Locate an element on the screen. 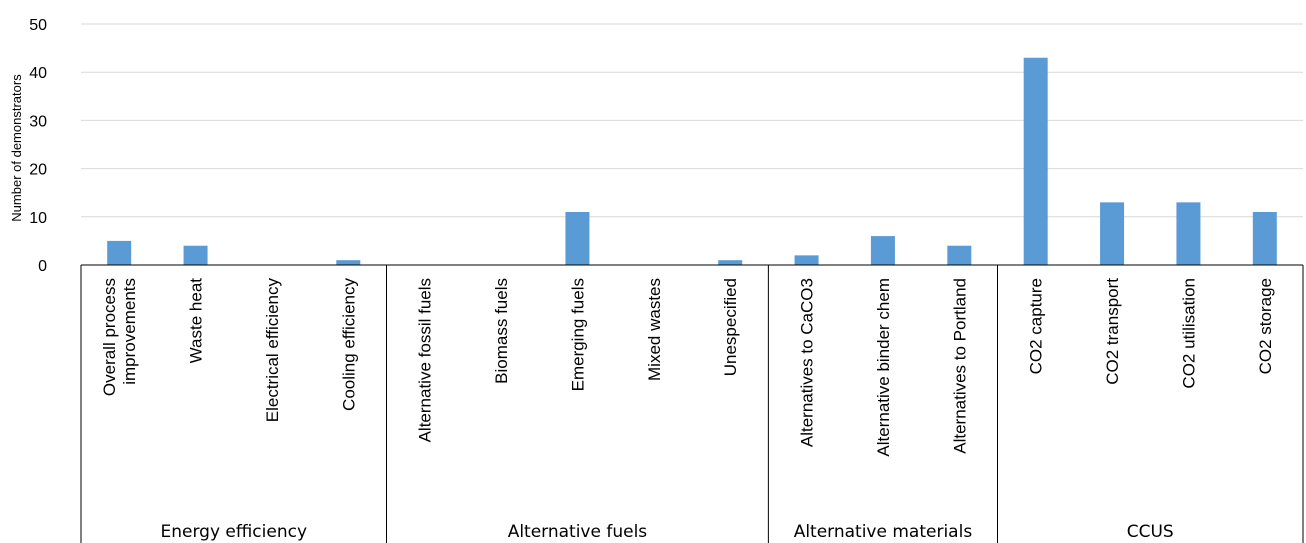 The height and width of the screenshot is (543, 1306). y-tick-label: 20 is located at coordinates (38, 170).